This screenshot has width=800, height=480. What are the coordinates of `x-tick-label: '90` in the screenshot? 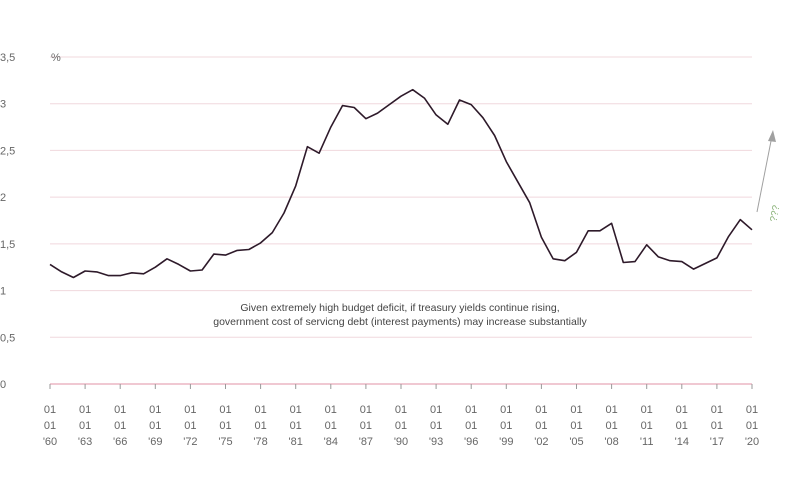 It's located at (401, 442).